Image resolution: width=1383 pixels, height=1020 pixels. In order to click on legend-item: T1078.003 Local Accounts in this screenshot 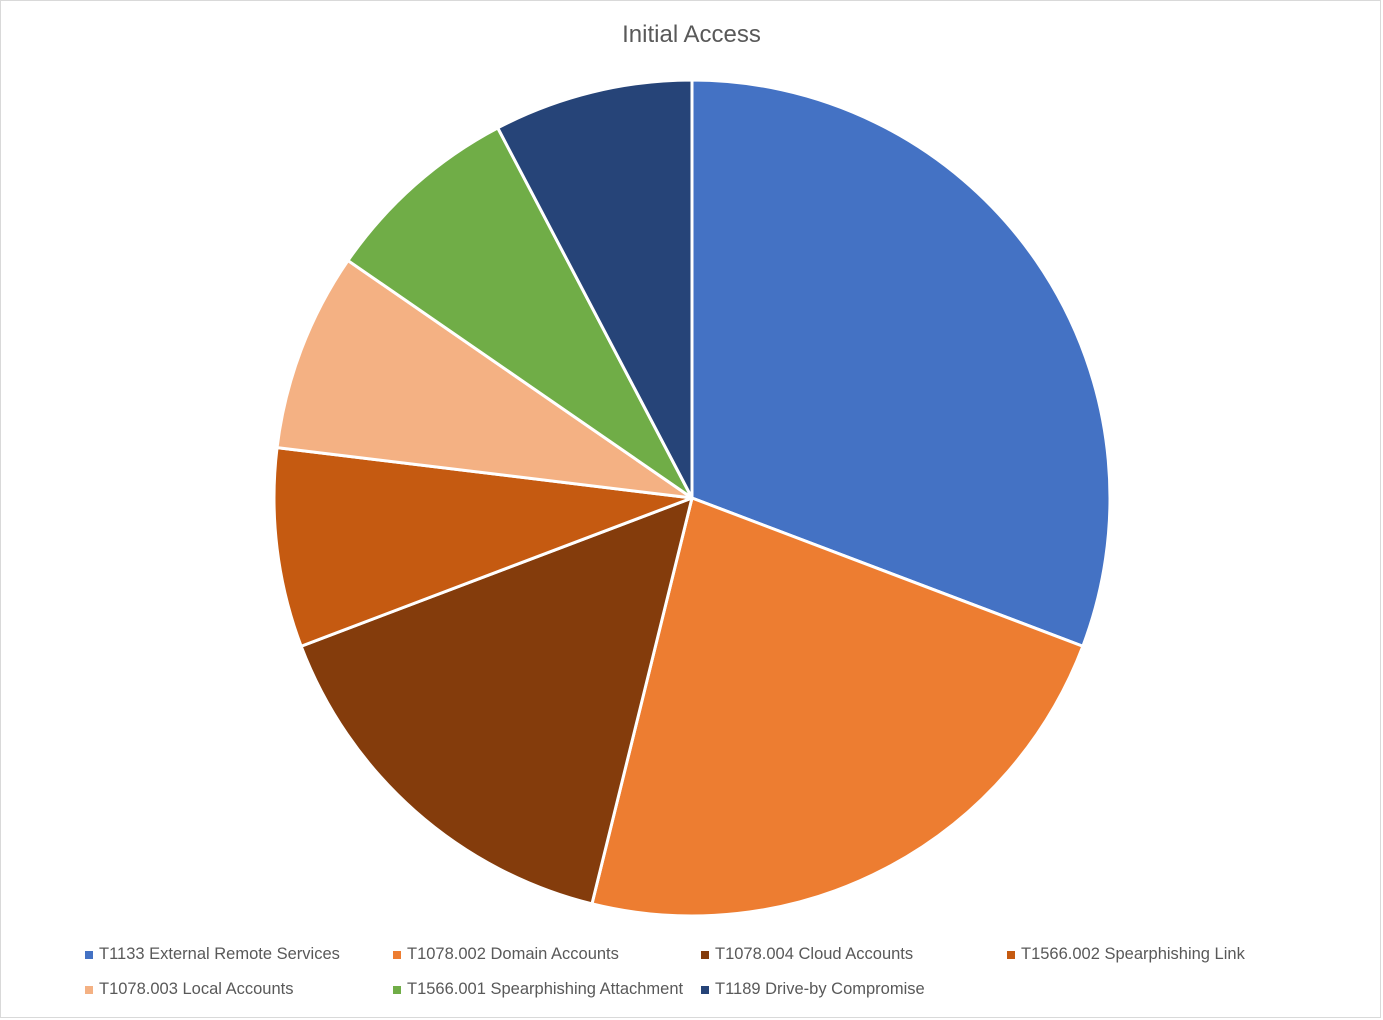, I will do `click(189, 989)`.